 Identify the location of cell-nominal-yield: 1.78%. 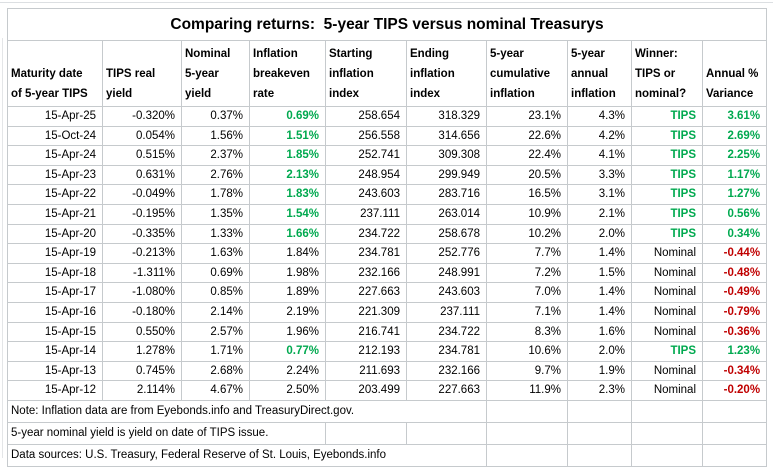
(215, 194).